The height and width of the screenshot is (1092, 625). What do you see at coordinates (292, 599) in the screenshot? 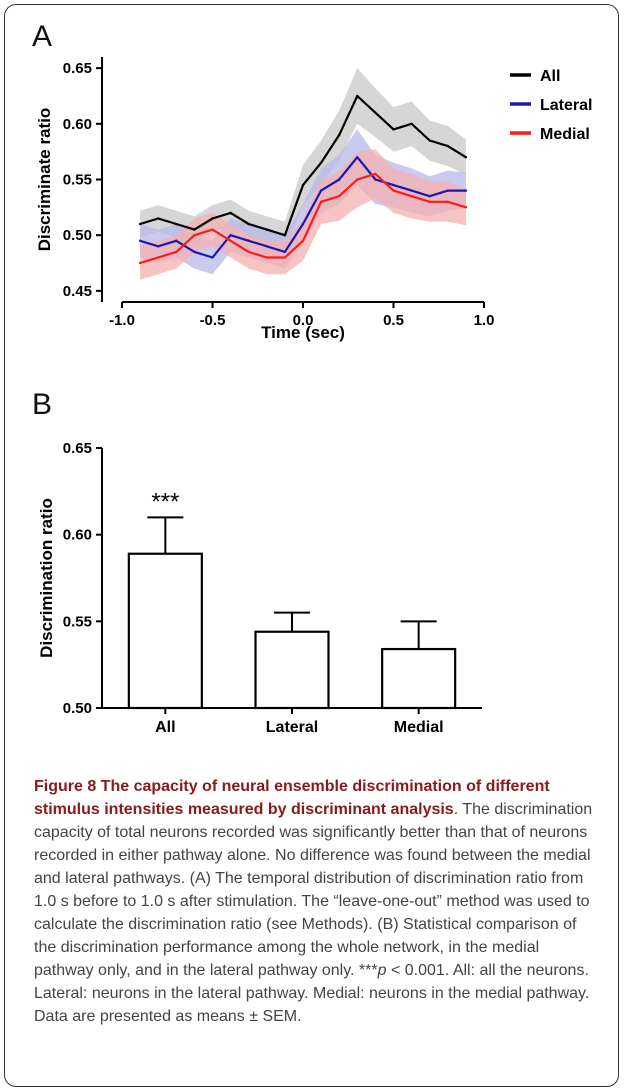
I see `bars: ***` at bounding box center [292, 599].